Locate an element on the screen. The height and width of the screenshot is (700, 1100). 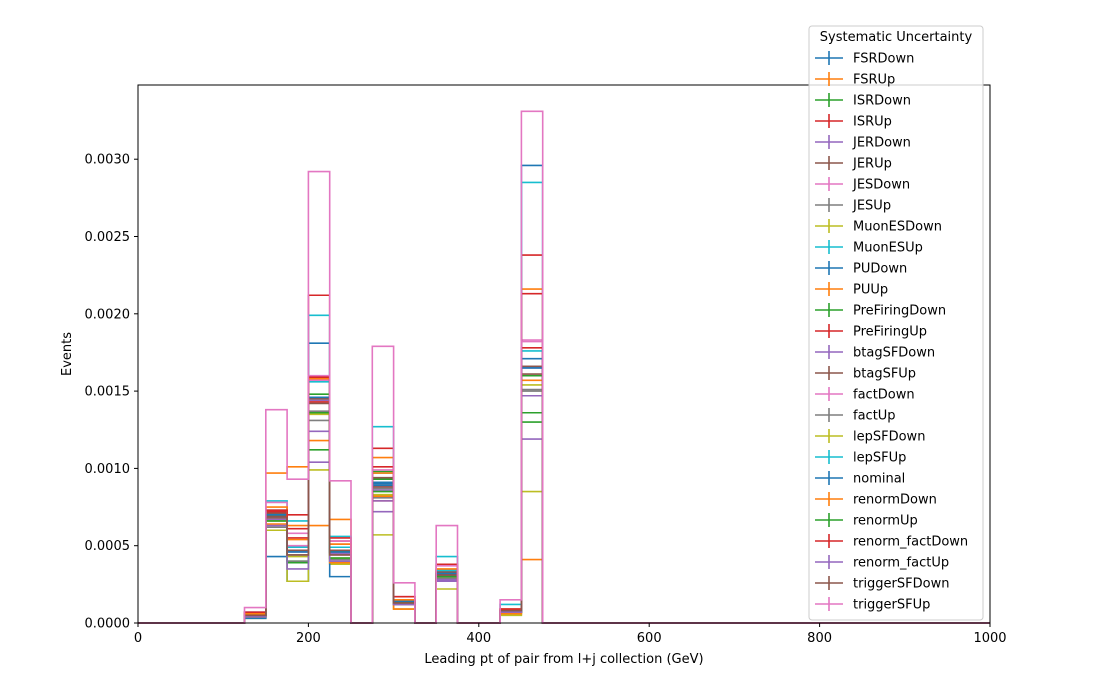
legend-item-factDown: factDown is located at coordinates (865, 395).